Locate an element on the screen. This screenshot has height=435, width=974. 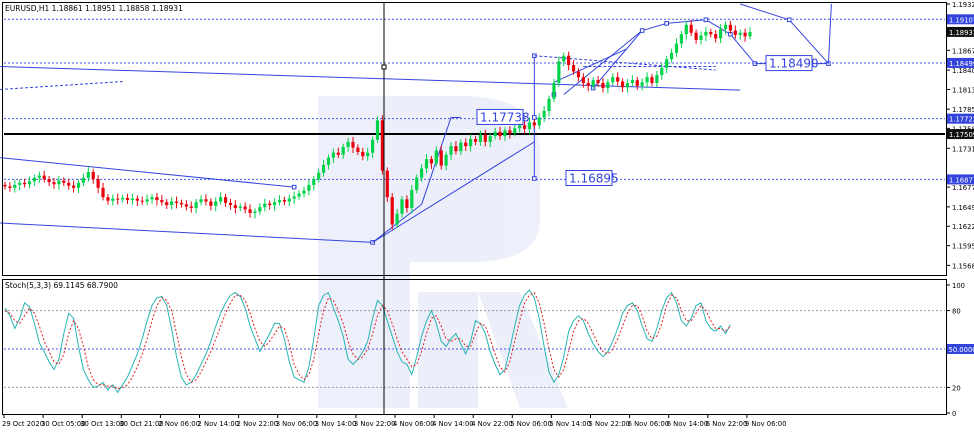
time-axis-label: 5 Nov 22:00 is located at coordinates (610, 424).